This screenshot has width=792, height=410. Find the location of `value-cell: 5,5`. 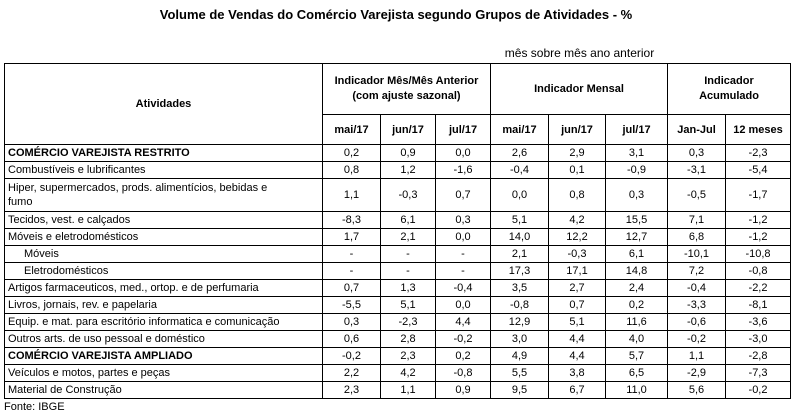

value-cell: 5,5 is located at coordinates (519, 373).